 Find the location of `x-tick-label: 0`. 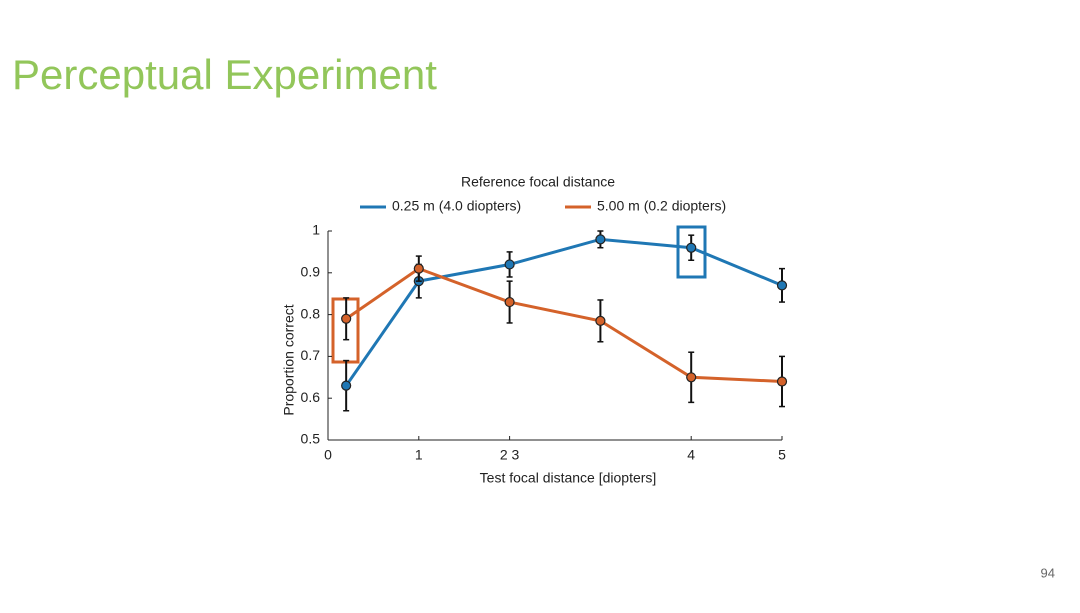

x-tick-label: 0 is located at coordinates (328, 455).